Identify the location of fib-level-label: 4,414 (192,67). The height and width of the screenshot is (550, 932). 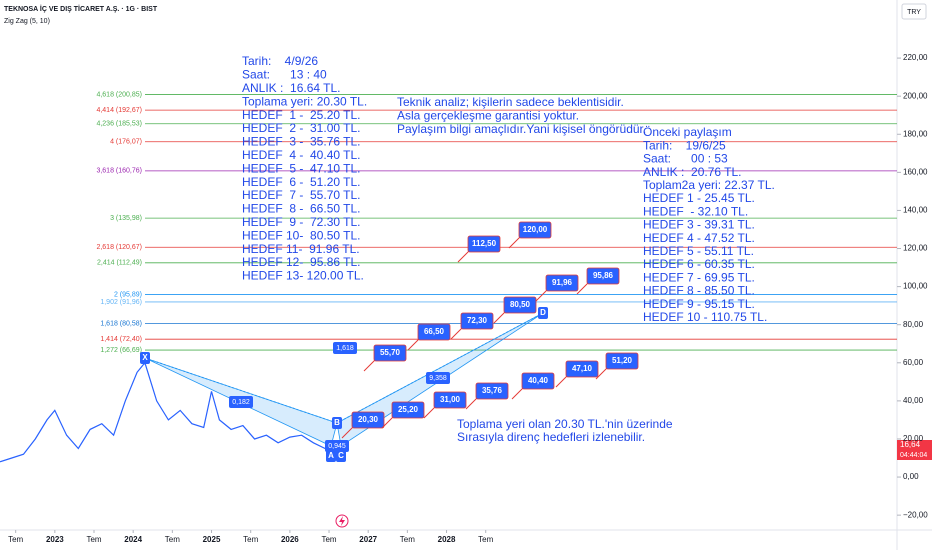
(119, 110).